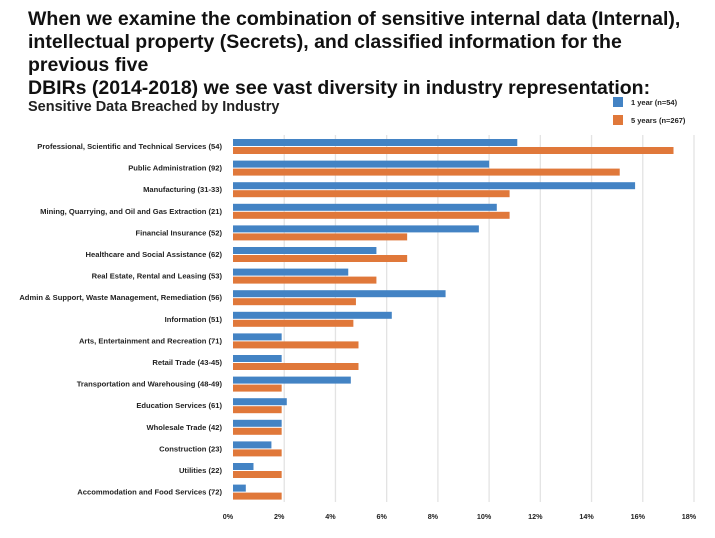  I want to click on x-tick-label: 2%, so click(279, 516).